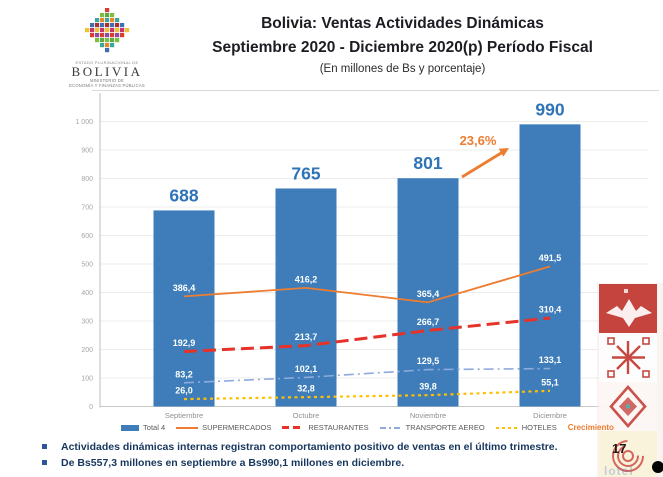  I want to click on legend-item-supermercados: SUPERMERCADOS, so click(223, 427).